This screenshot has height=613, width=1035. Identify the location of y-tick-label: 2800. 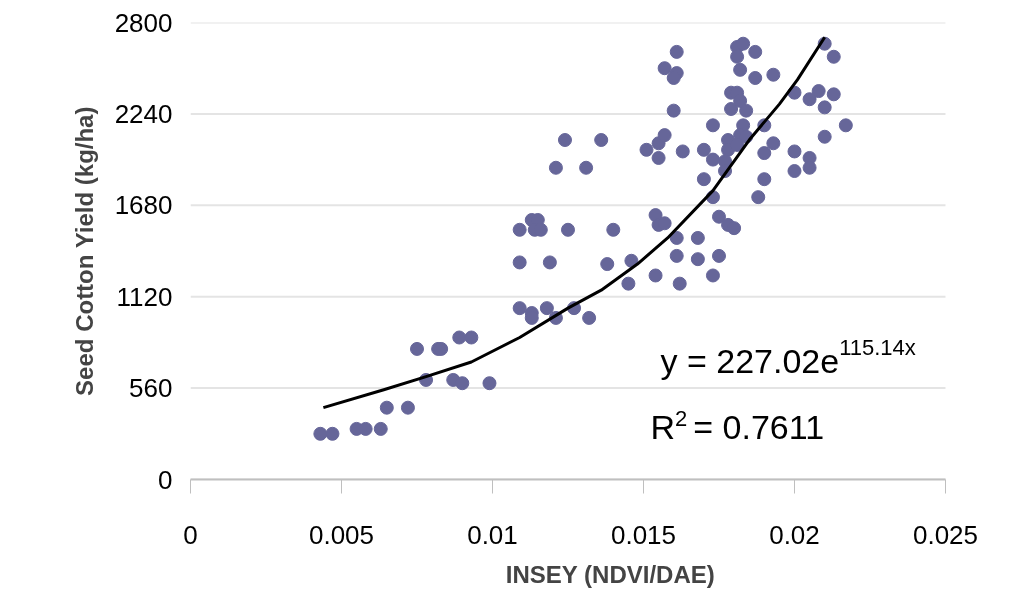
(143, 22).